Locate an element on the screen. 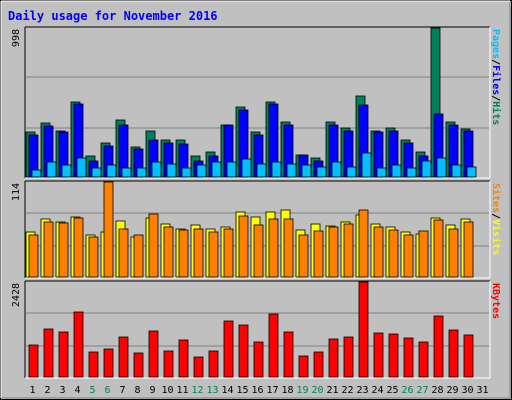 Image resolution: width=512 pixels, height=400 pixels. x-tick-label: 22 is located at coordinates (347, 390).